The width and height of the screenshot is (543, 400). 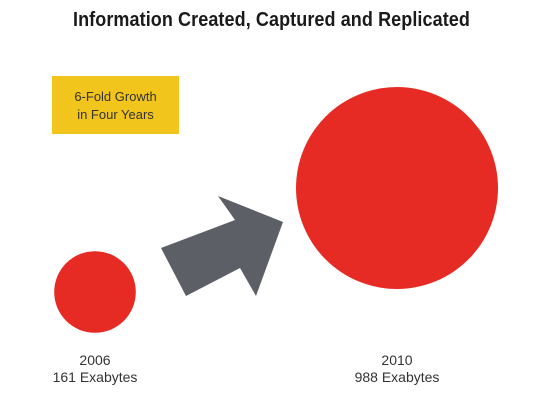 I want to click on bubble-label-2006: 2006 161 Exabytes, so click(x=95, y=369).